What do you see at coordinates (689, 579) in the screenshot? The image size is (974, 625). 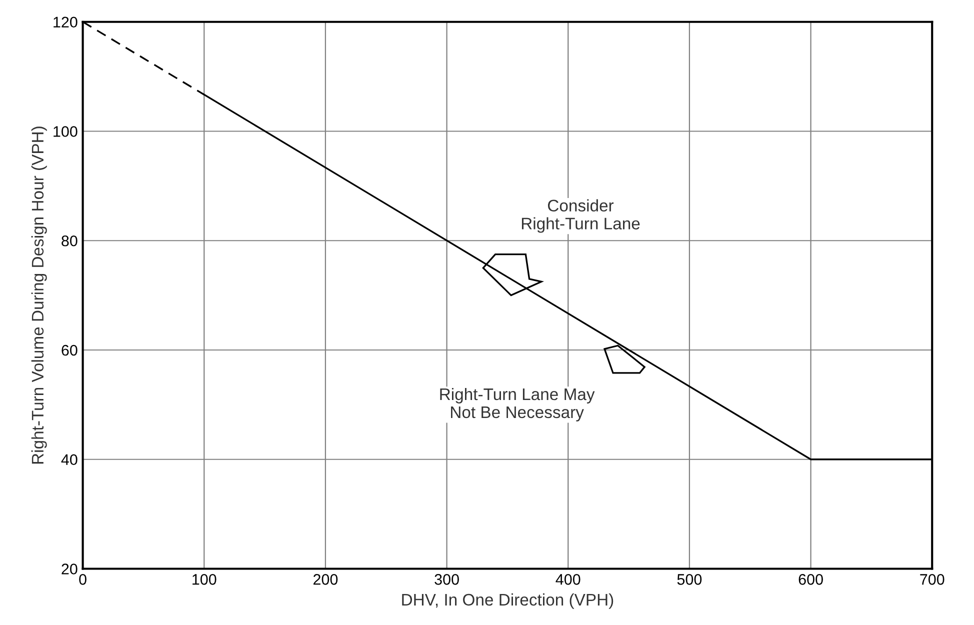 I see `x-tick-label: 500` at bounding box center [689, 579].